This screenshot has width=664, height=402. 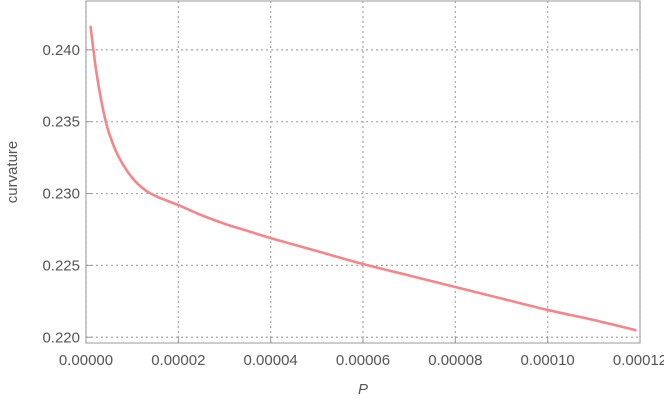 What do you see at coordinates (178, 360) in the screenshot?
I see `x-tick-label: 0.00002` at bounding box center [178, 360].